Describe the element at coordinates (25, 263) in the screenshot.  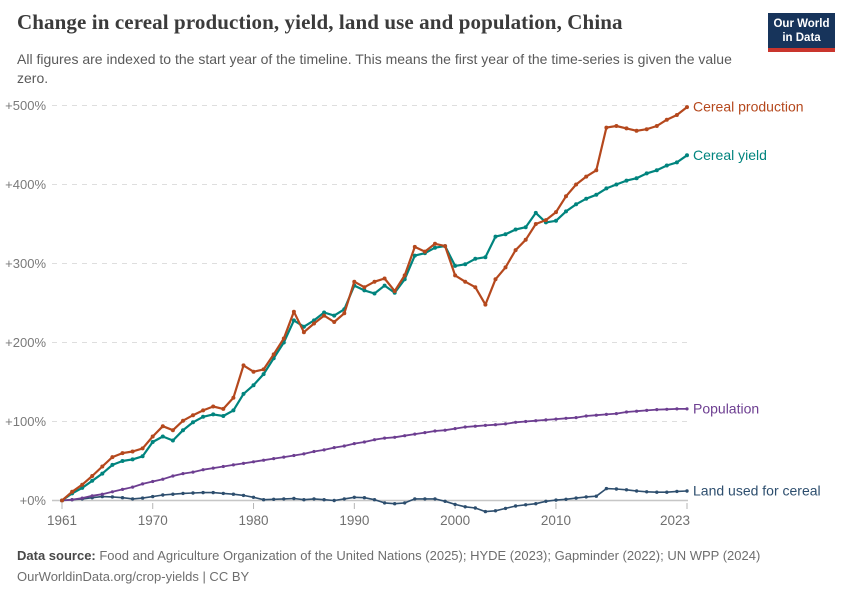
I see `y-axis-tick-label: +300%` at that location.